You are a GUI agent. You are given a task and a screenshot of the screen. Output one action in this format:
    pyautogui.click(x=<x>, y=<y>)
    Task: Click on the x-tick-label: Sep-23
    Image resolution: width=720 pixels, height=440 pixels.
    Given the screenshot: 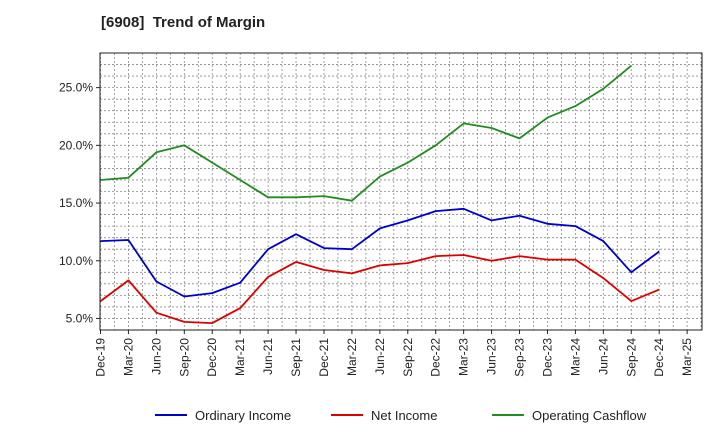 What is the action you would take?
    pyautogui.click(x=520, y=357)
    